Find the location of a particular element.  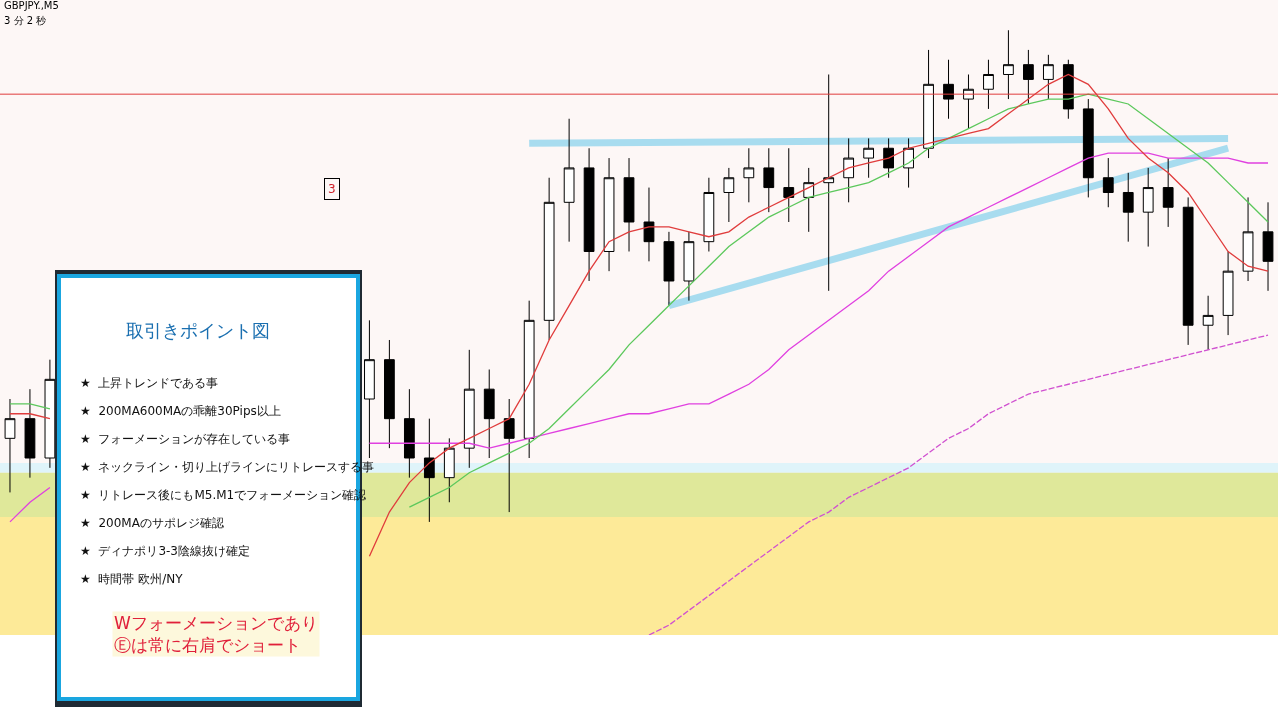

annotation: 3 is located at coordinates (332, 189).